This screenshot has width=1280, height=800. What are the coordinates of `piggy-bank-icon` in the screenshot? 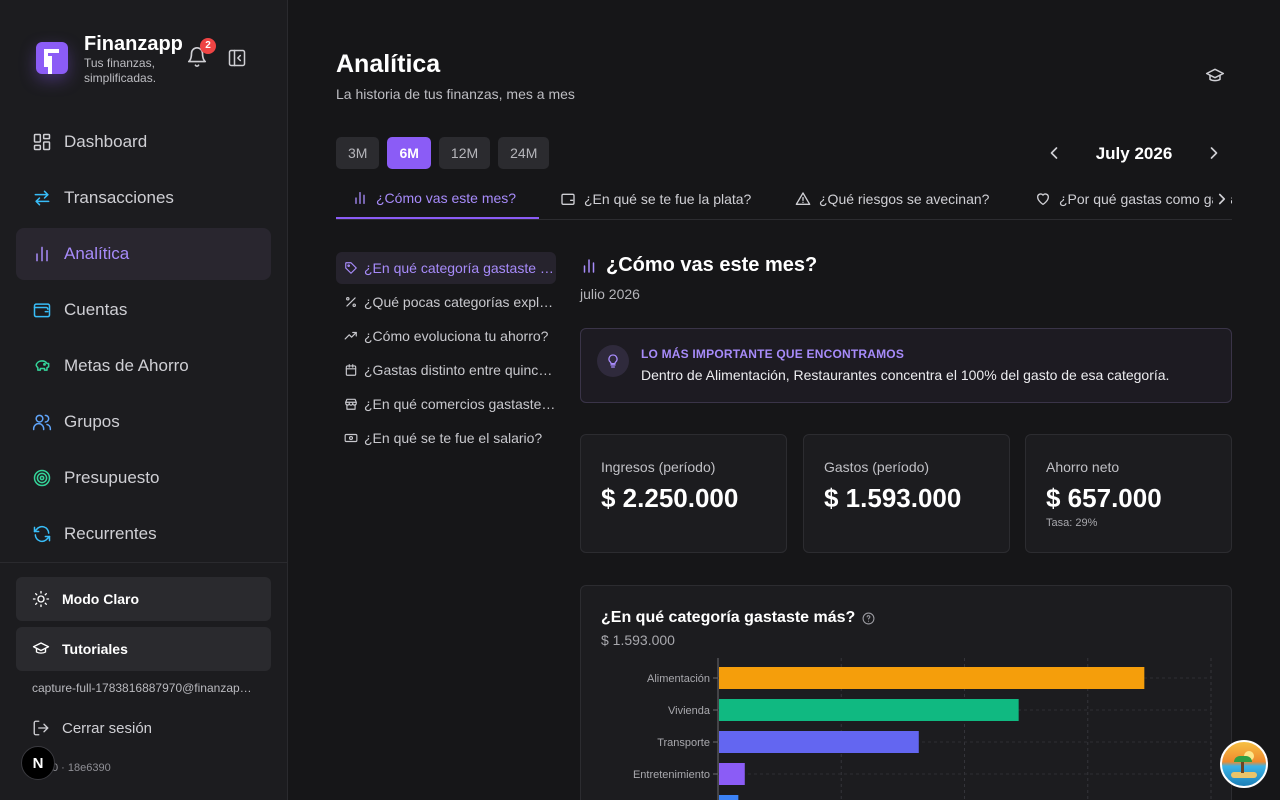 It's located at (42, 366).